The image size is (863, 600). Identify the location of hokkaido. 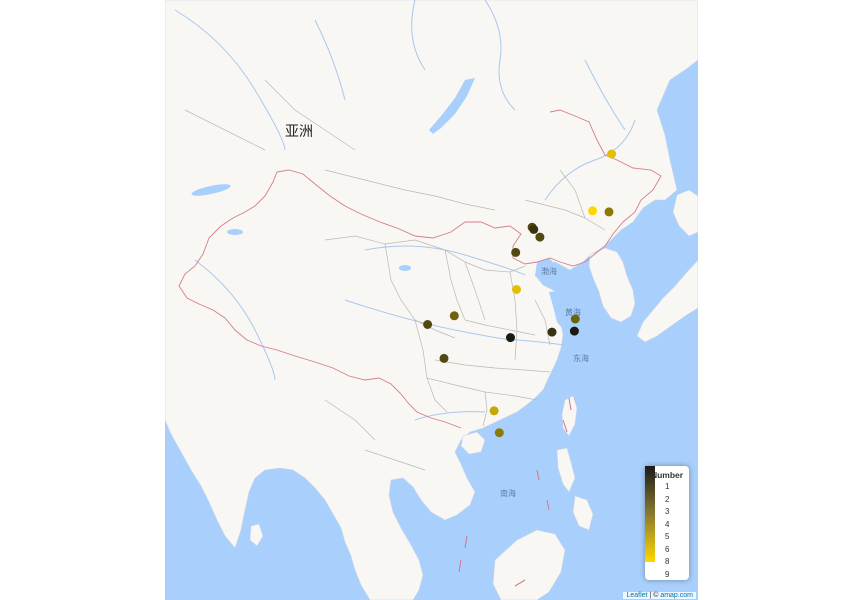
(685, 213).